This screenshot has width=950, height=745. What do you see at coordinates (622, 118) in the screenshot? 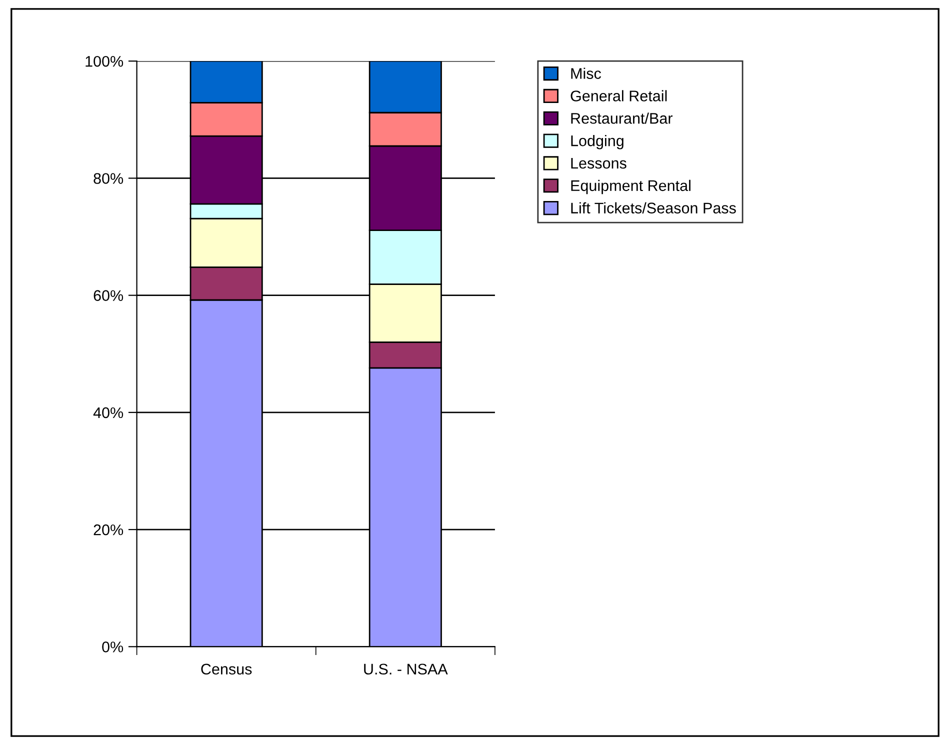
I see `legend-label: Restaurant/Bar` at bounding box center [622, 118].